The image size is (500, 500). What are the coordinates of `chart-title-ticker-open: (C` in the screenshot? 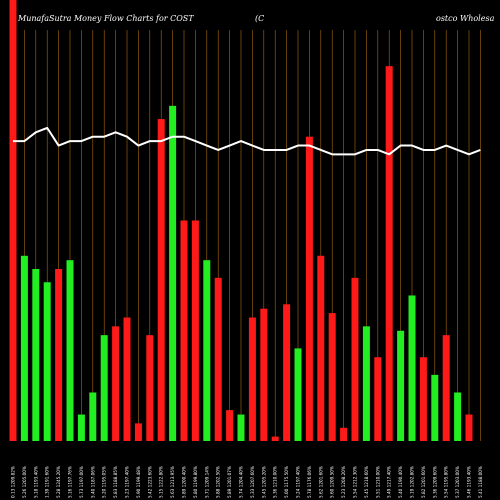 It's located at (259, 18).